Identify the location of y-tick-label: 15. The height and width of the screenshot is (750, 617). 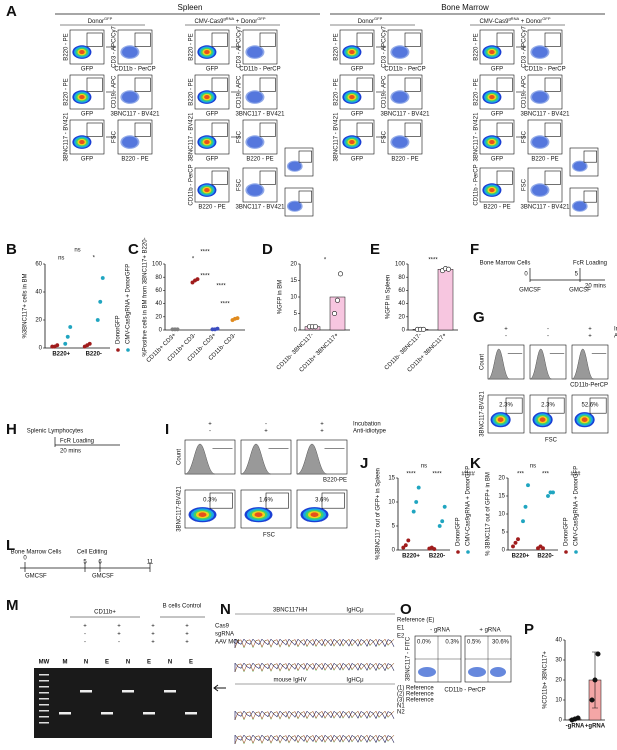
(501, 497).